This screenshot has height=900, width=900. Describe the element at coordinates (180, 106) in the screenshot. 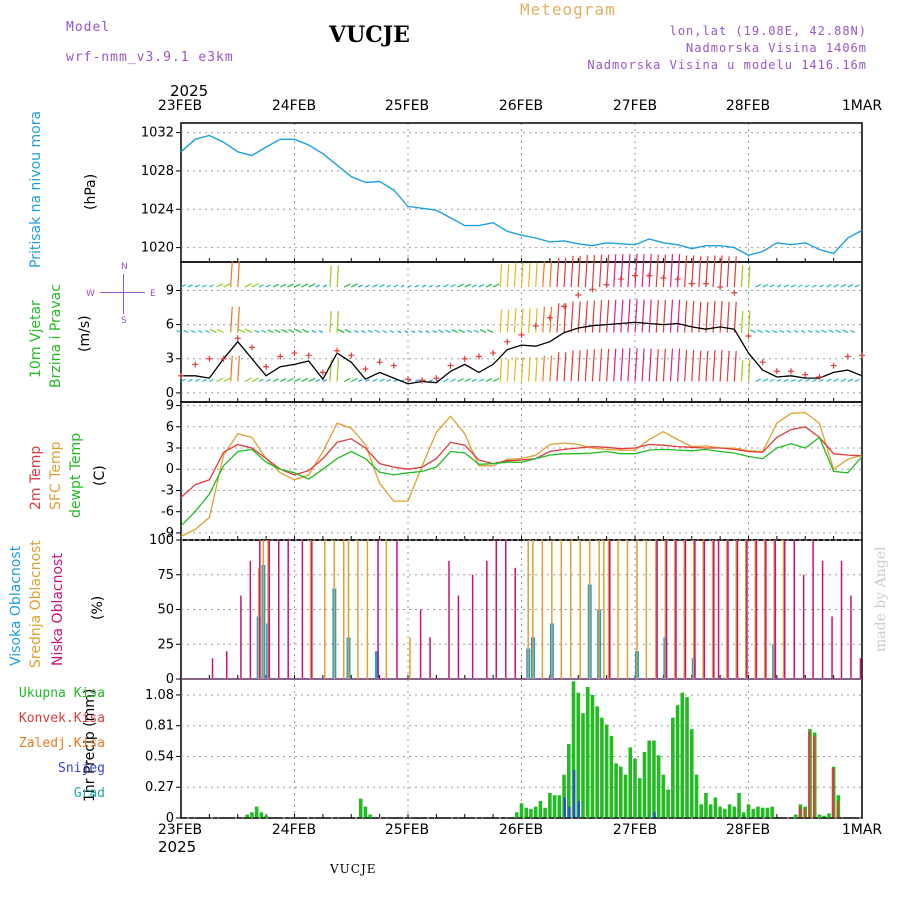

I see `date-label: 23FEB` at that location.